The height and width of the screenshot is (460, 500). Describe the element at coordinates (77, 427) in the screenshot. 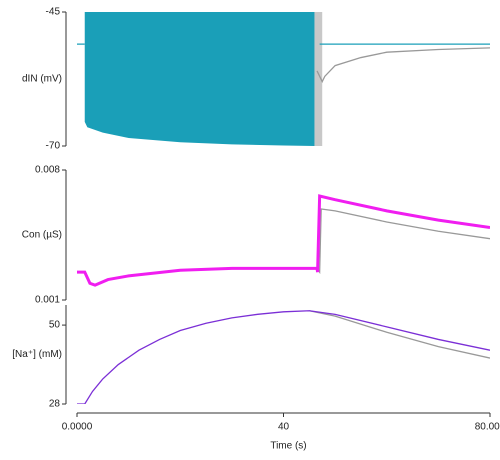

I see `x-tick-label: 0.0000` at that location.